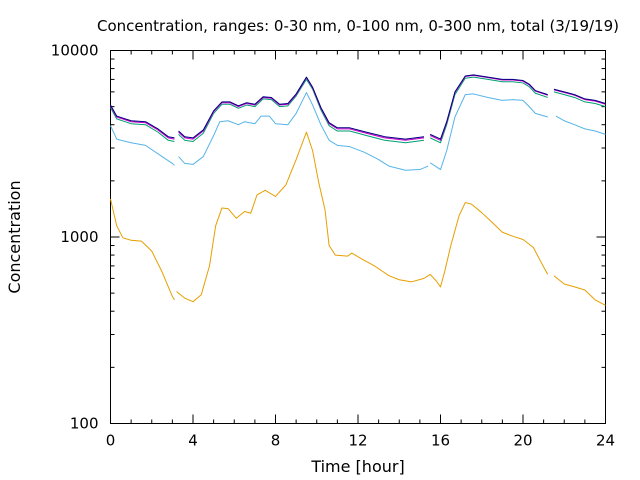 This screenshot has height=480, width=640. Describe the element at coordinates (84, 424) in the screenshot. I see `y-tick-label: 100` at that location.